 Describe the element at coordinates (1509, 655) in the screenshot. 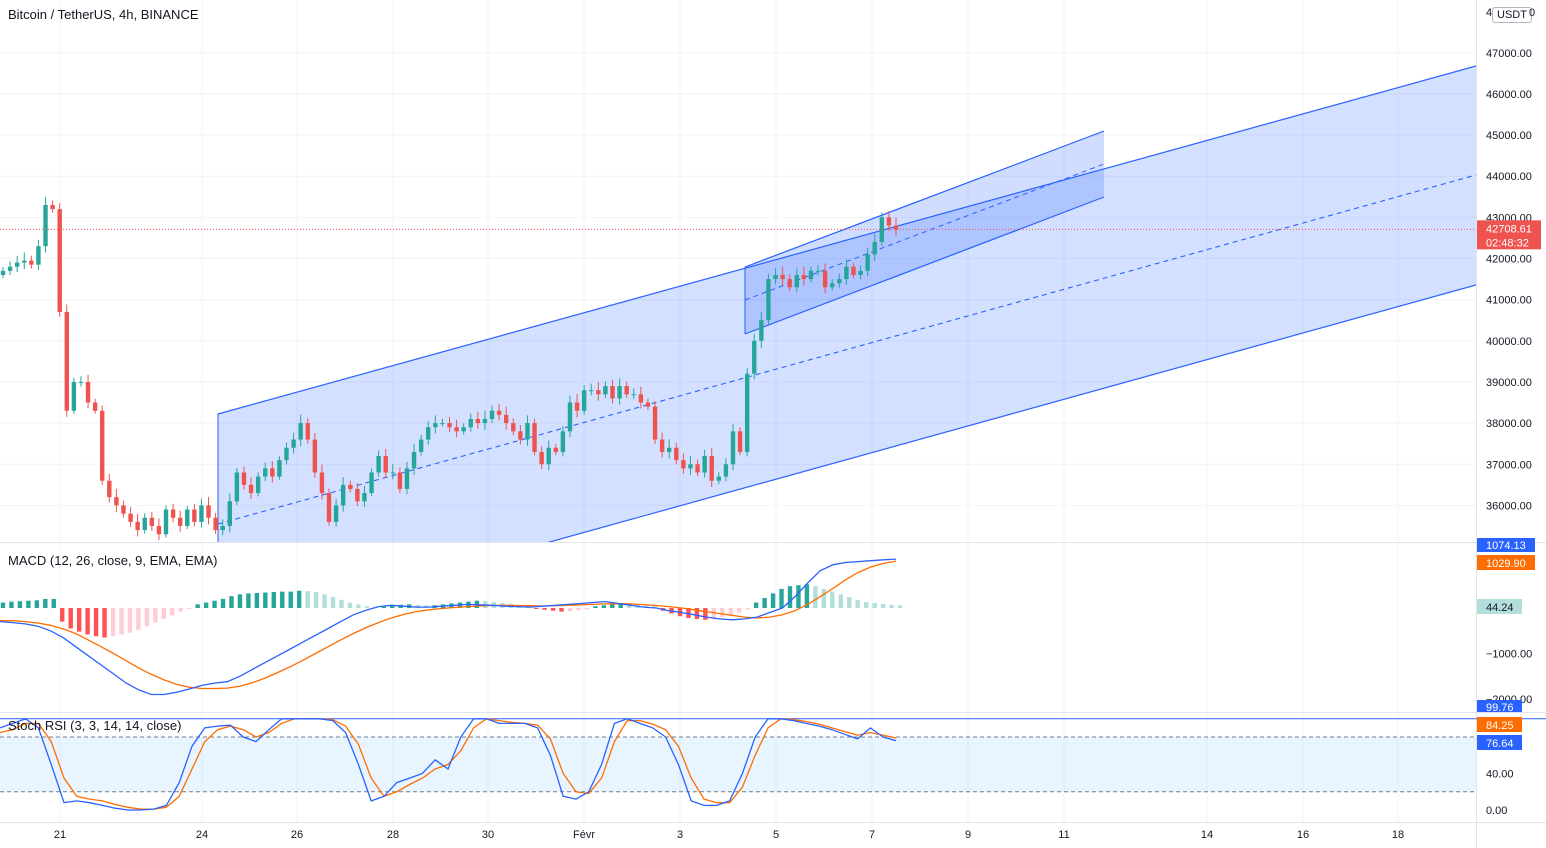

I see `macd-tick-label: −1000.00` at that location.